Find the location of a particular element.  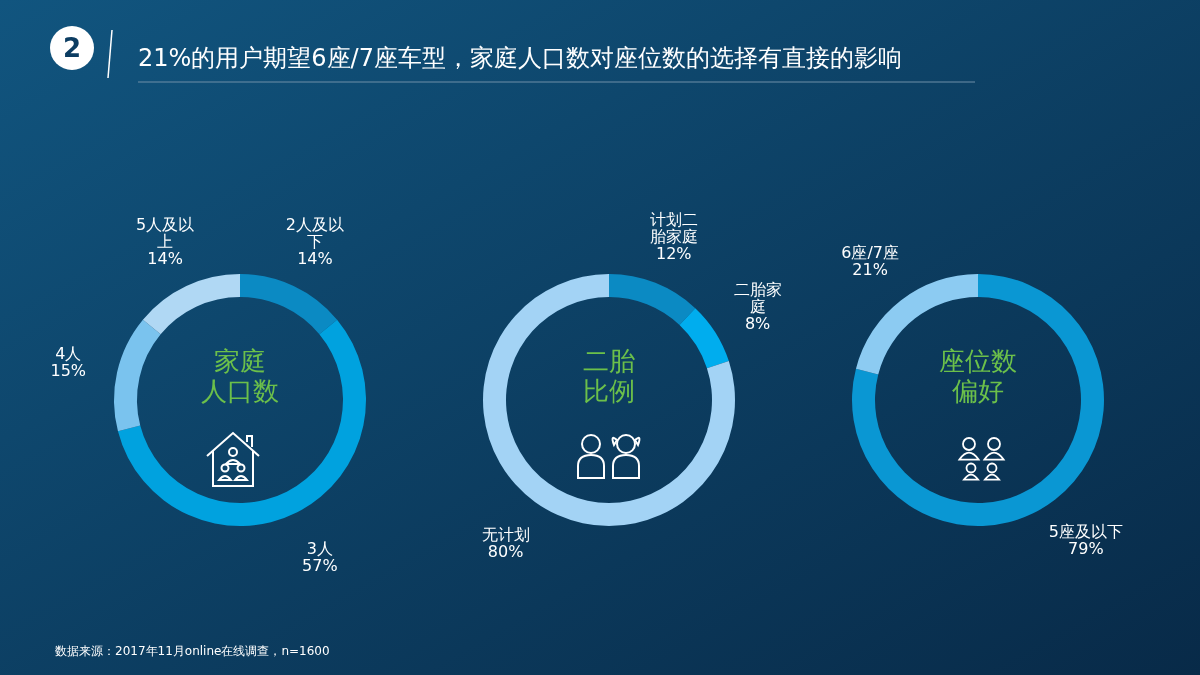

text: 家庭人口数 is located at coordinates (240, 376).